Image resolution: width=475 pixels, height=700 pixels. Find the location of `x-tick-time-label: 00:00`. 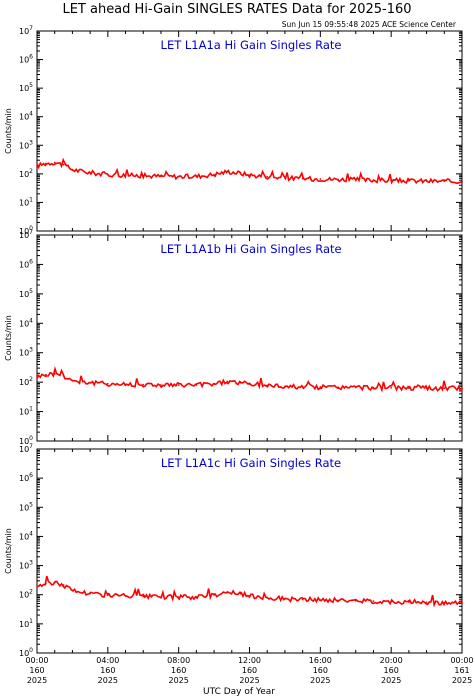

x-tick-time-label: 00:00 is located at coordinates (461, 660).